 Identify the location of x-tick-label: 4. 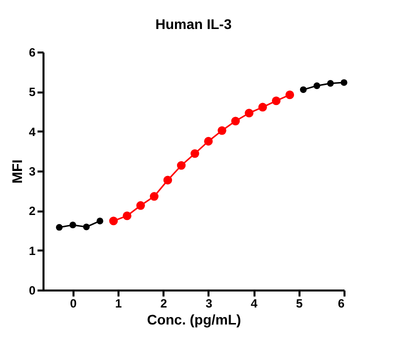
(254, 303).